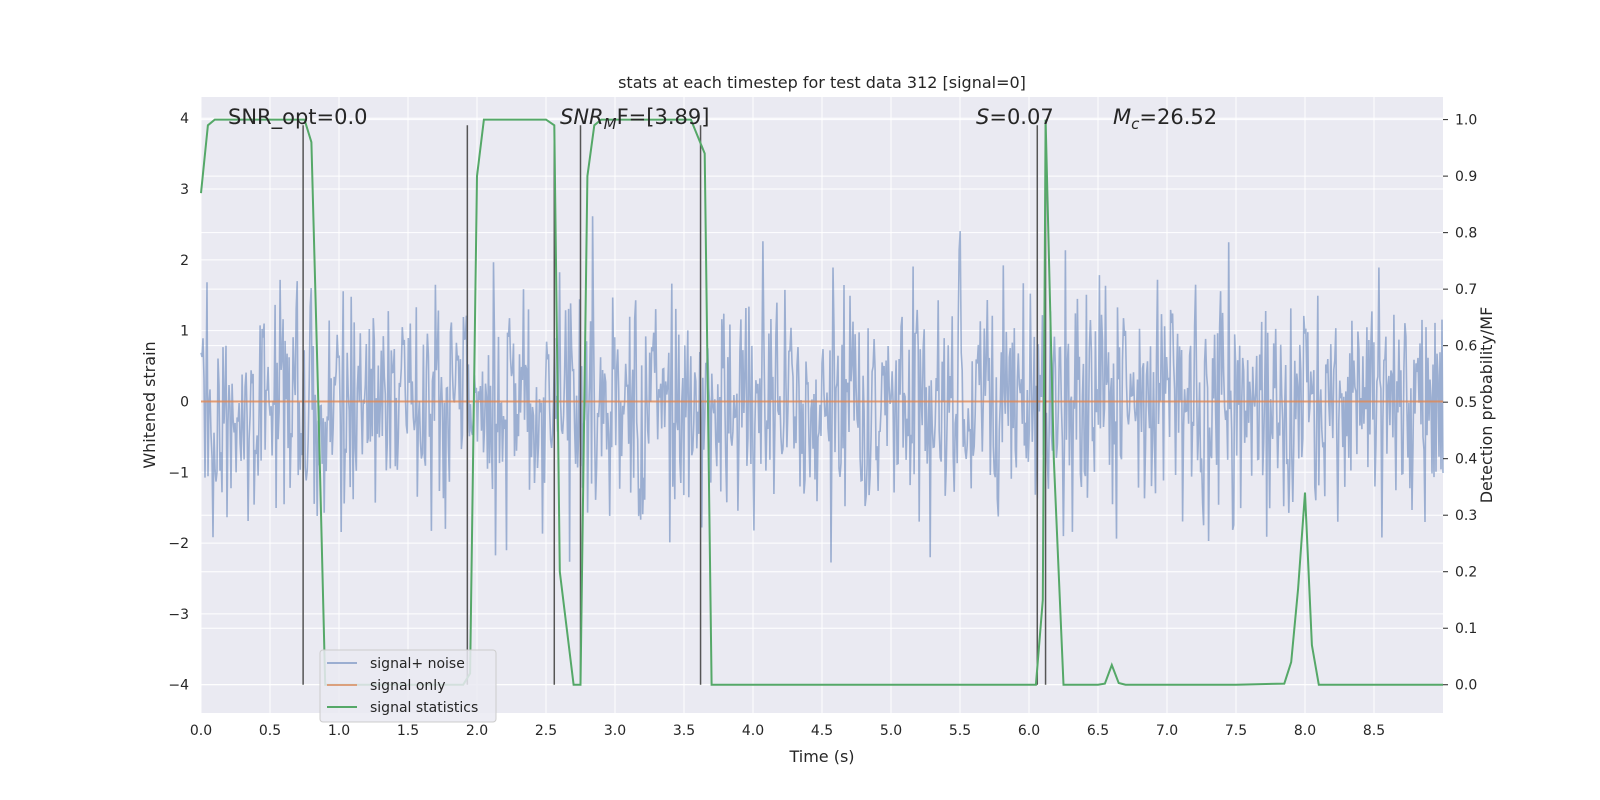 This screenshot has height=800, width=1600. What do you see at coordinates (1466, 121) in the screenshot?
I see `y2-tick-label: 1.0` at bounding box center [1466, 121].